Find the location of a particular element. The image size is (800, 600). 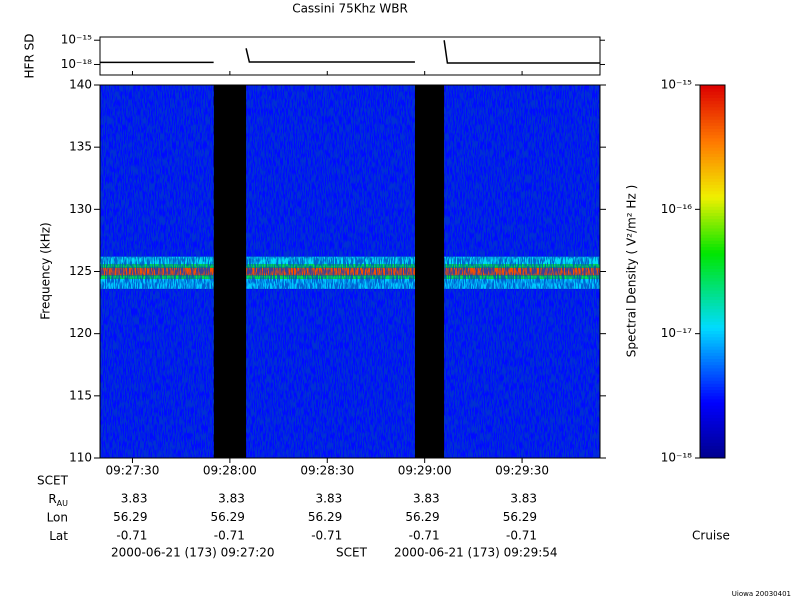

colorbar-label: Spectral Density ( V²/m² Hz ) is located at coordinates (632, 271).